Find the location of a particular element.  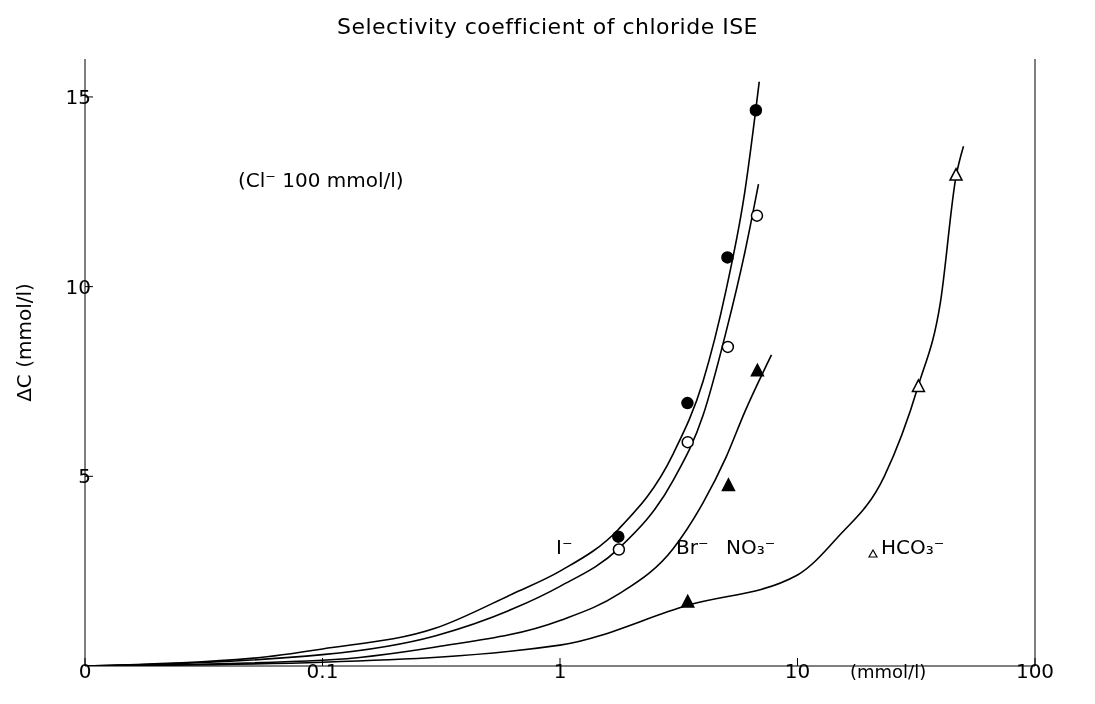

y-axis-title: ΔC (mmol/l) is located at coordinates (24, 342).